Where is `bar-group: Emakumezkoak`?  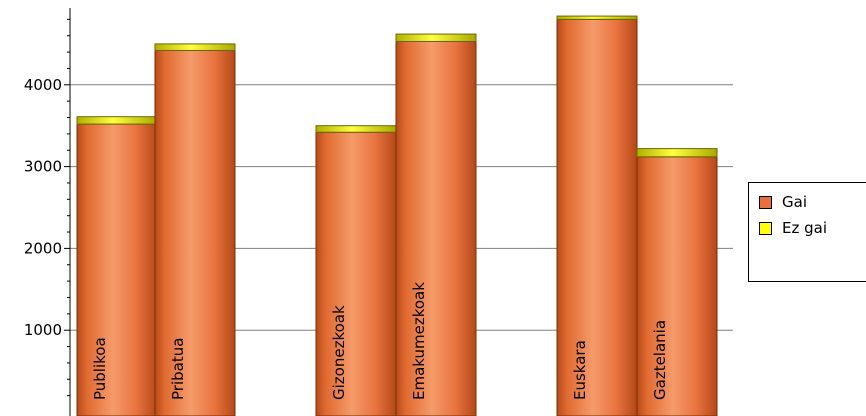 bar-group: Emakumezkoak is located at coordinates (436, 224).